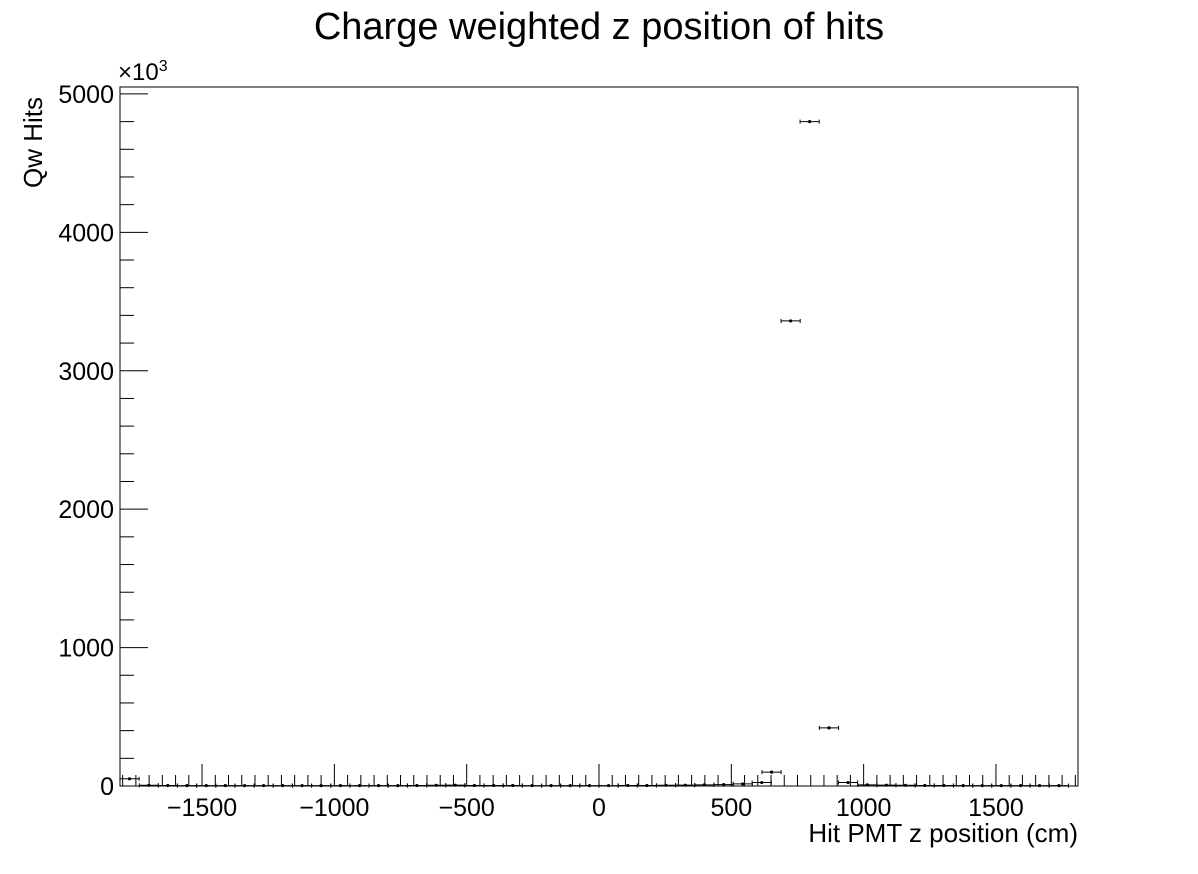  I want to click on y-axis-multiplier: ×10³, so click(143, 72).